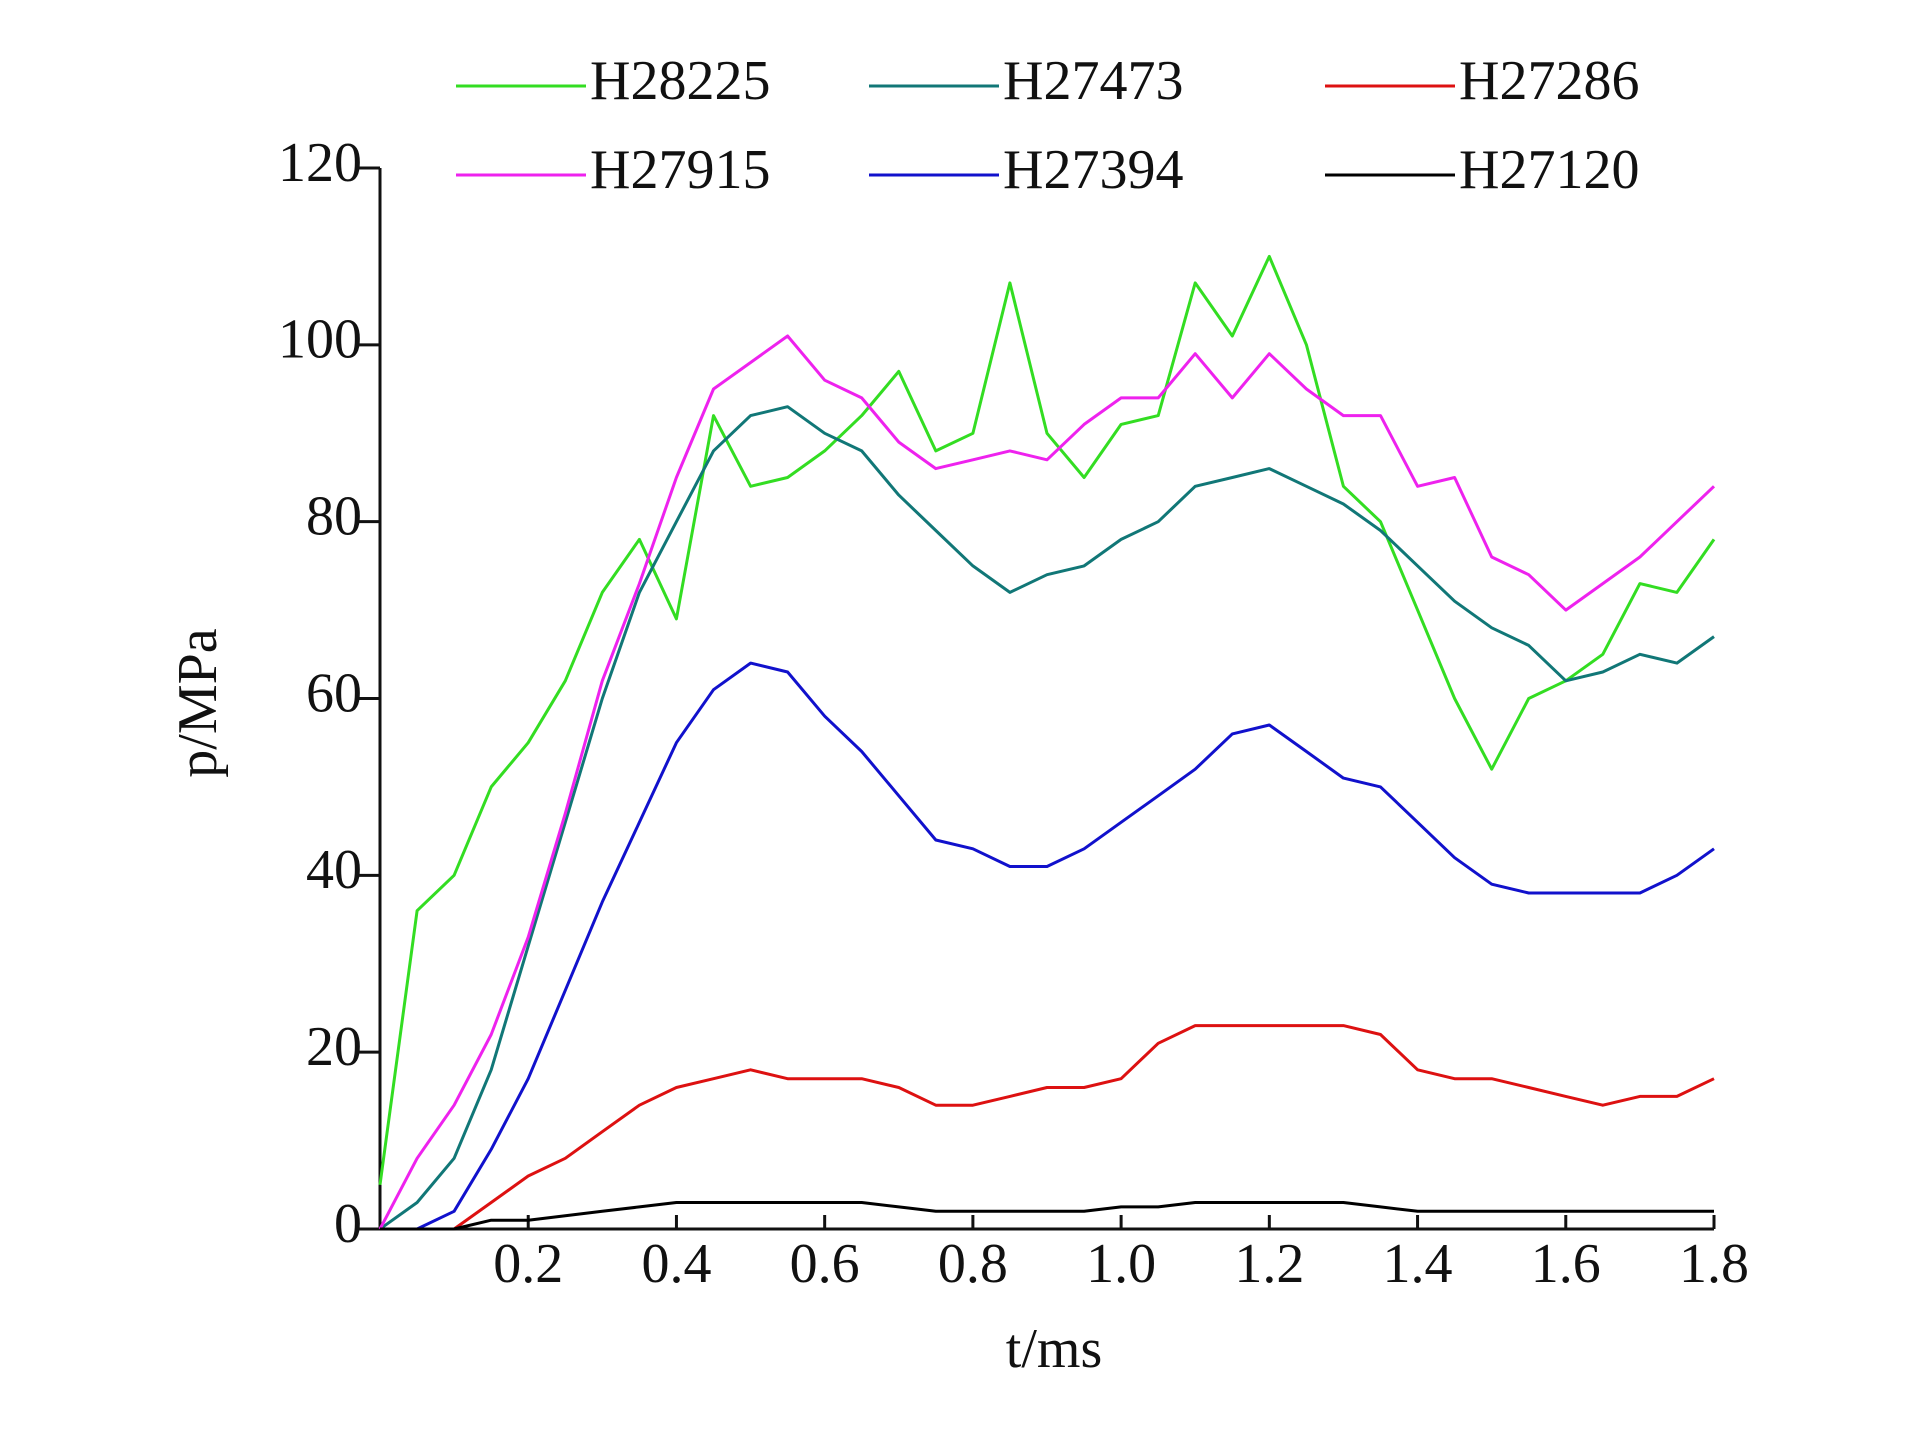 Image resolution: width=1923 pixels, height=1429 pixels. Describe the element at coordinates (1714, 1264) in the screenshot. I see `x-tick-label: 1.8` at that location.